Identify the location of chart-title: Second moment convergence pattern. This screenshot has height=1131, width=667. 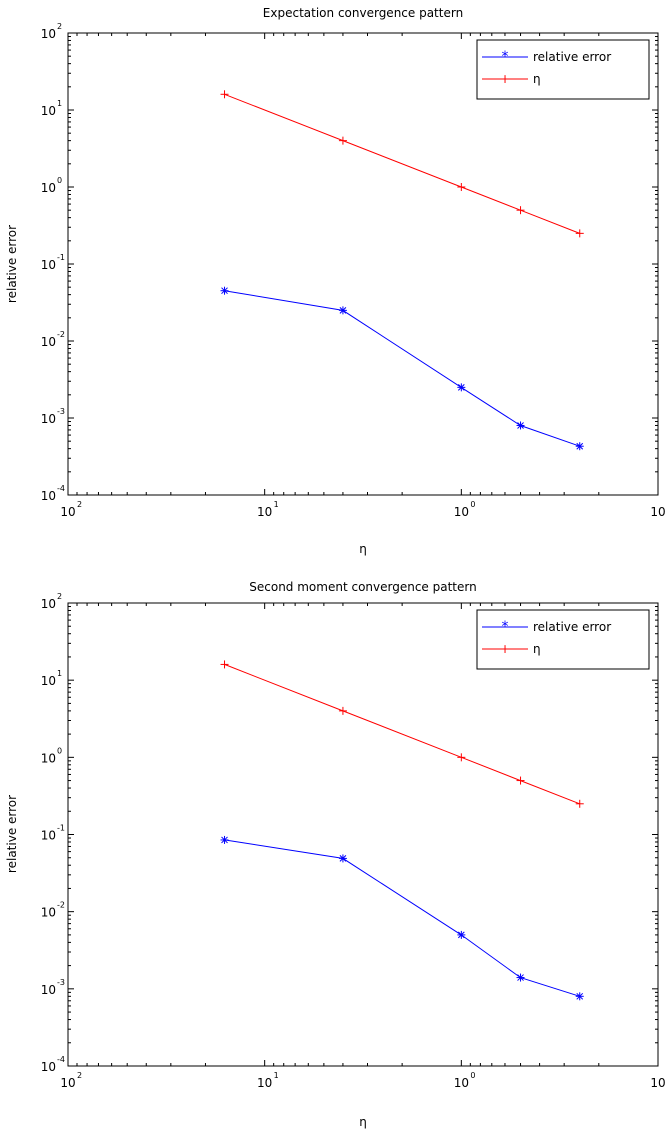
(362, 587).